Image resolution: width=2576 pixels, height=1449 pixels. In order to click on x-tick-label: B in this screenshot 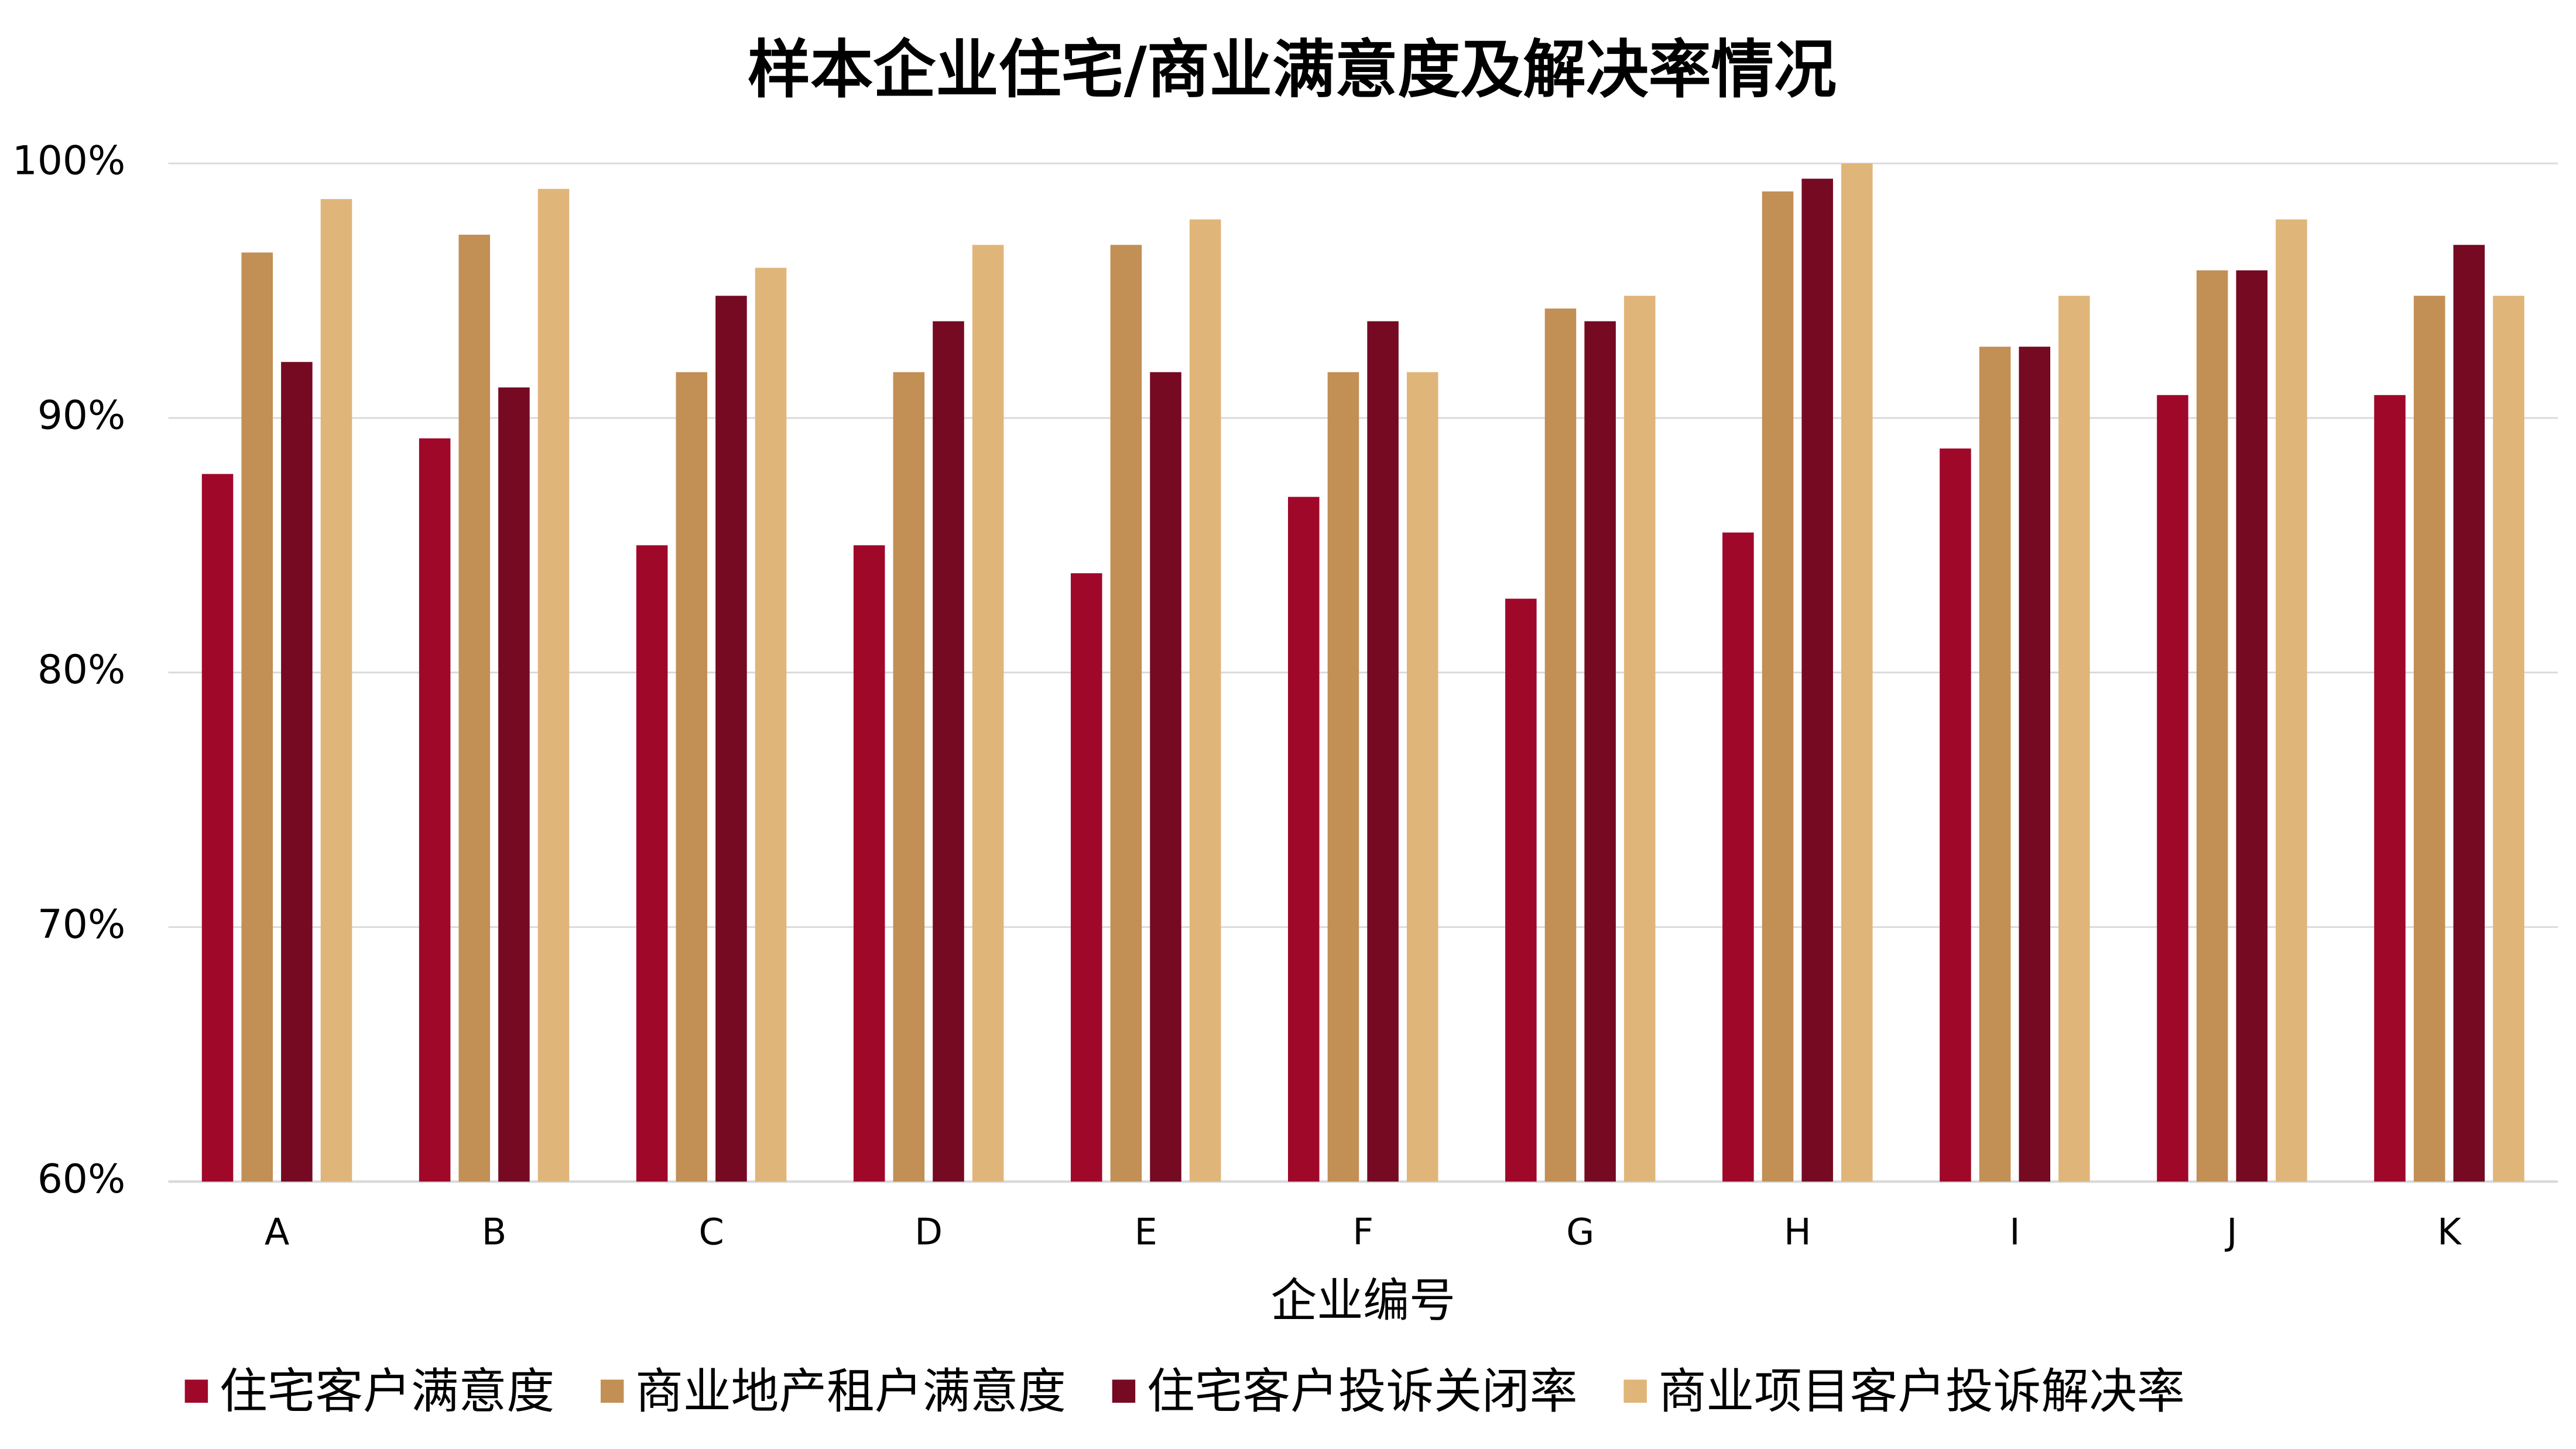, I will do `click(494, 1232)`.